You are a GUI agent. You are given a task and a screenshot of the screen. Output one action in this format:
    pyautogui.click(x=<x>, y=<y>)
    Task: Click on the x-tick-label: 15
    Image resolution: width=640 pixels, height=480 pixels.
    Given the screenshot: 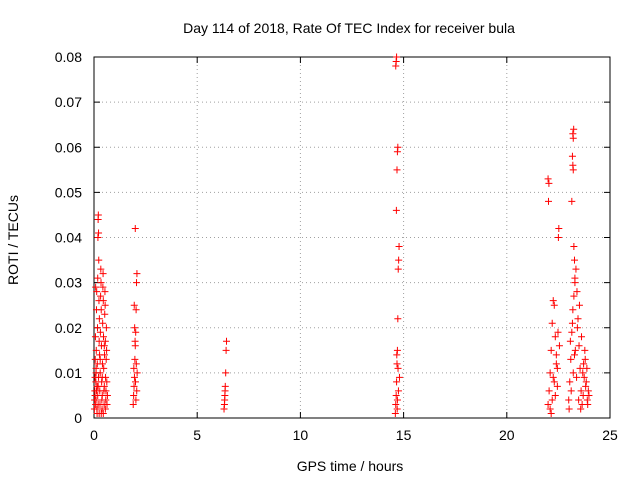 What is the action you would take?
    pyautogui.click(x=404, y=435)
    